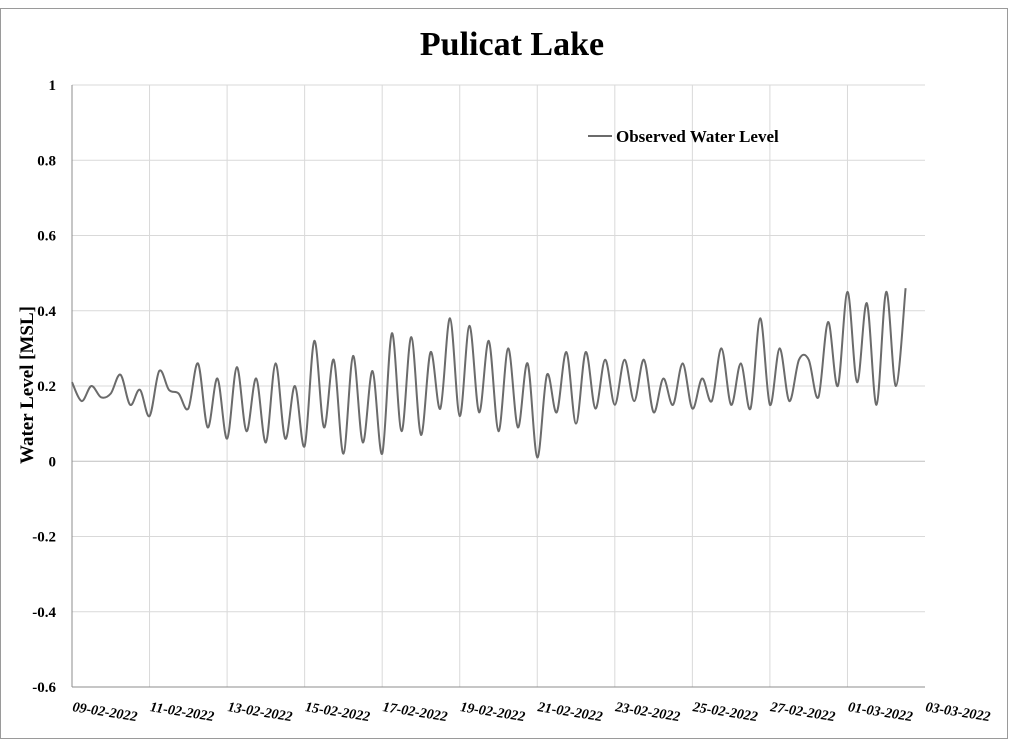 Image resolution: width=1010 pixels, height=741 pixels. Describe the element at coordinates (27, 385) in the screenshot. I see `y-axis-label: Water Level [MSL]` at that location.